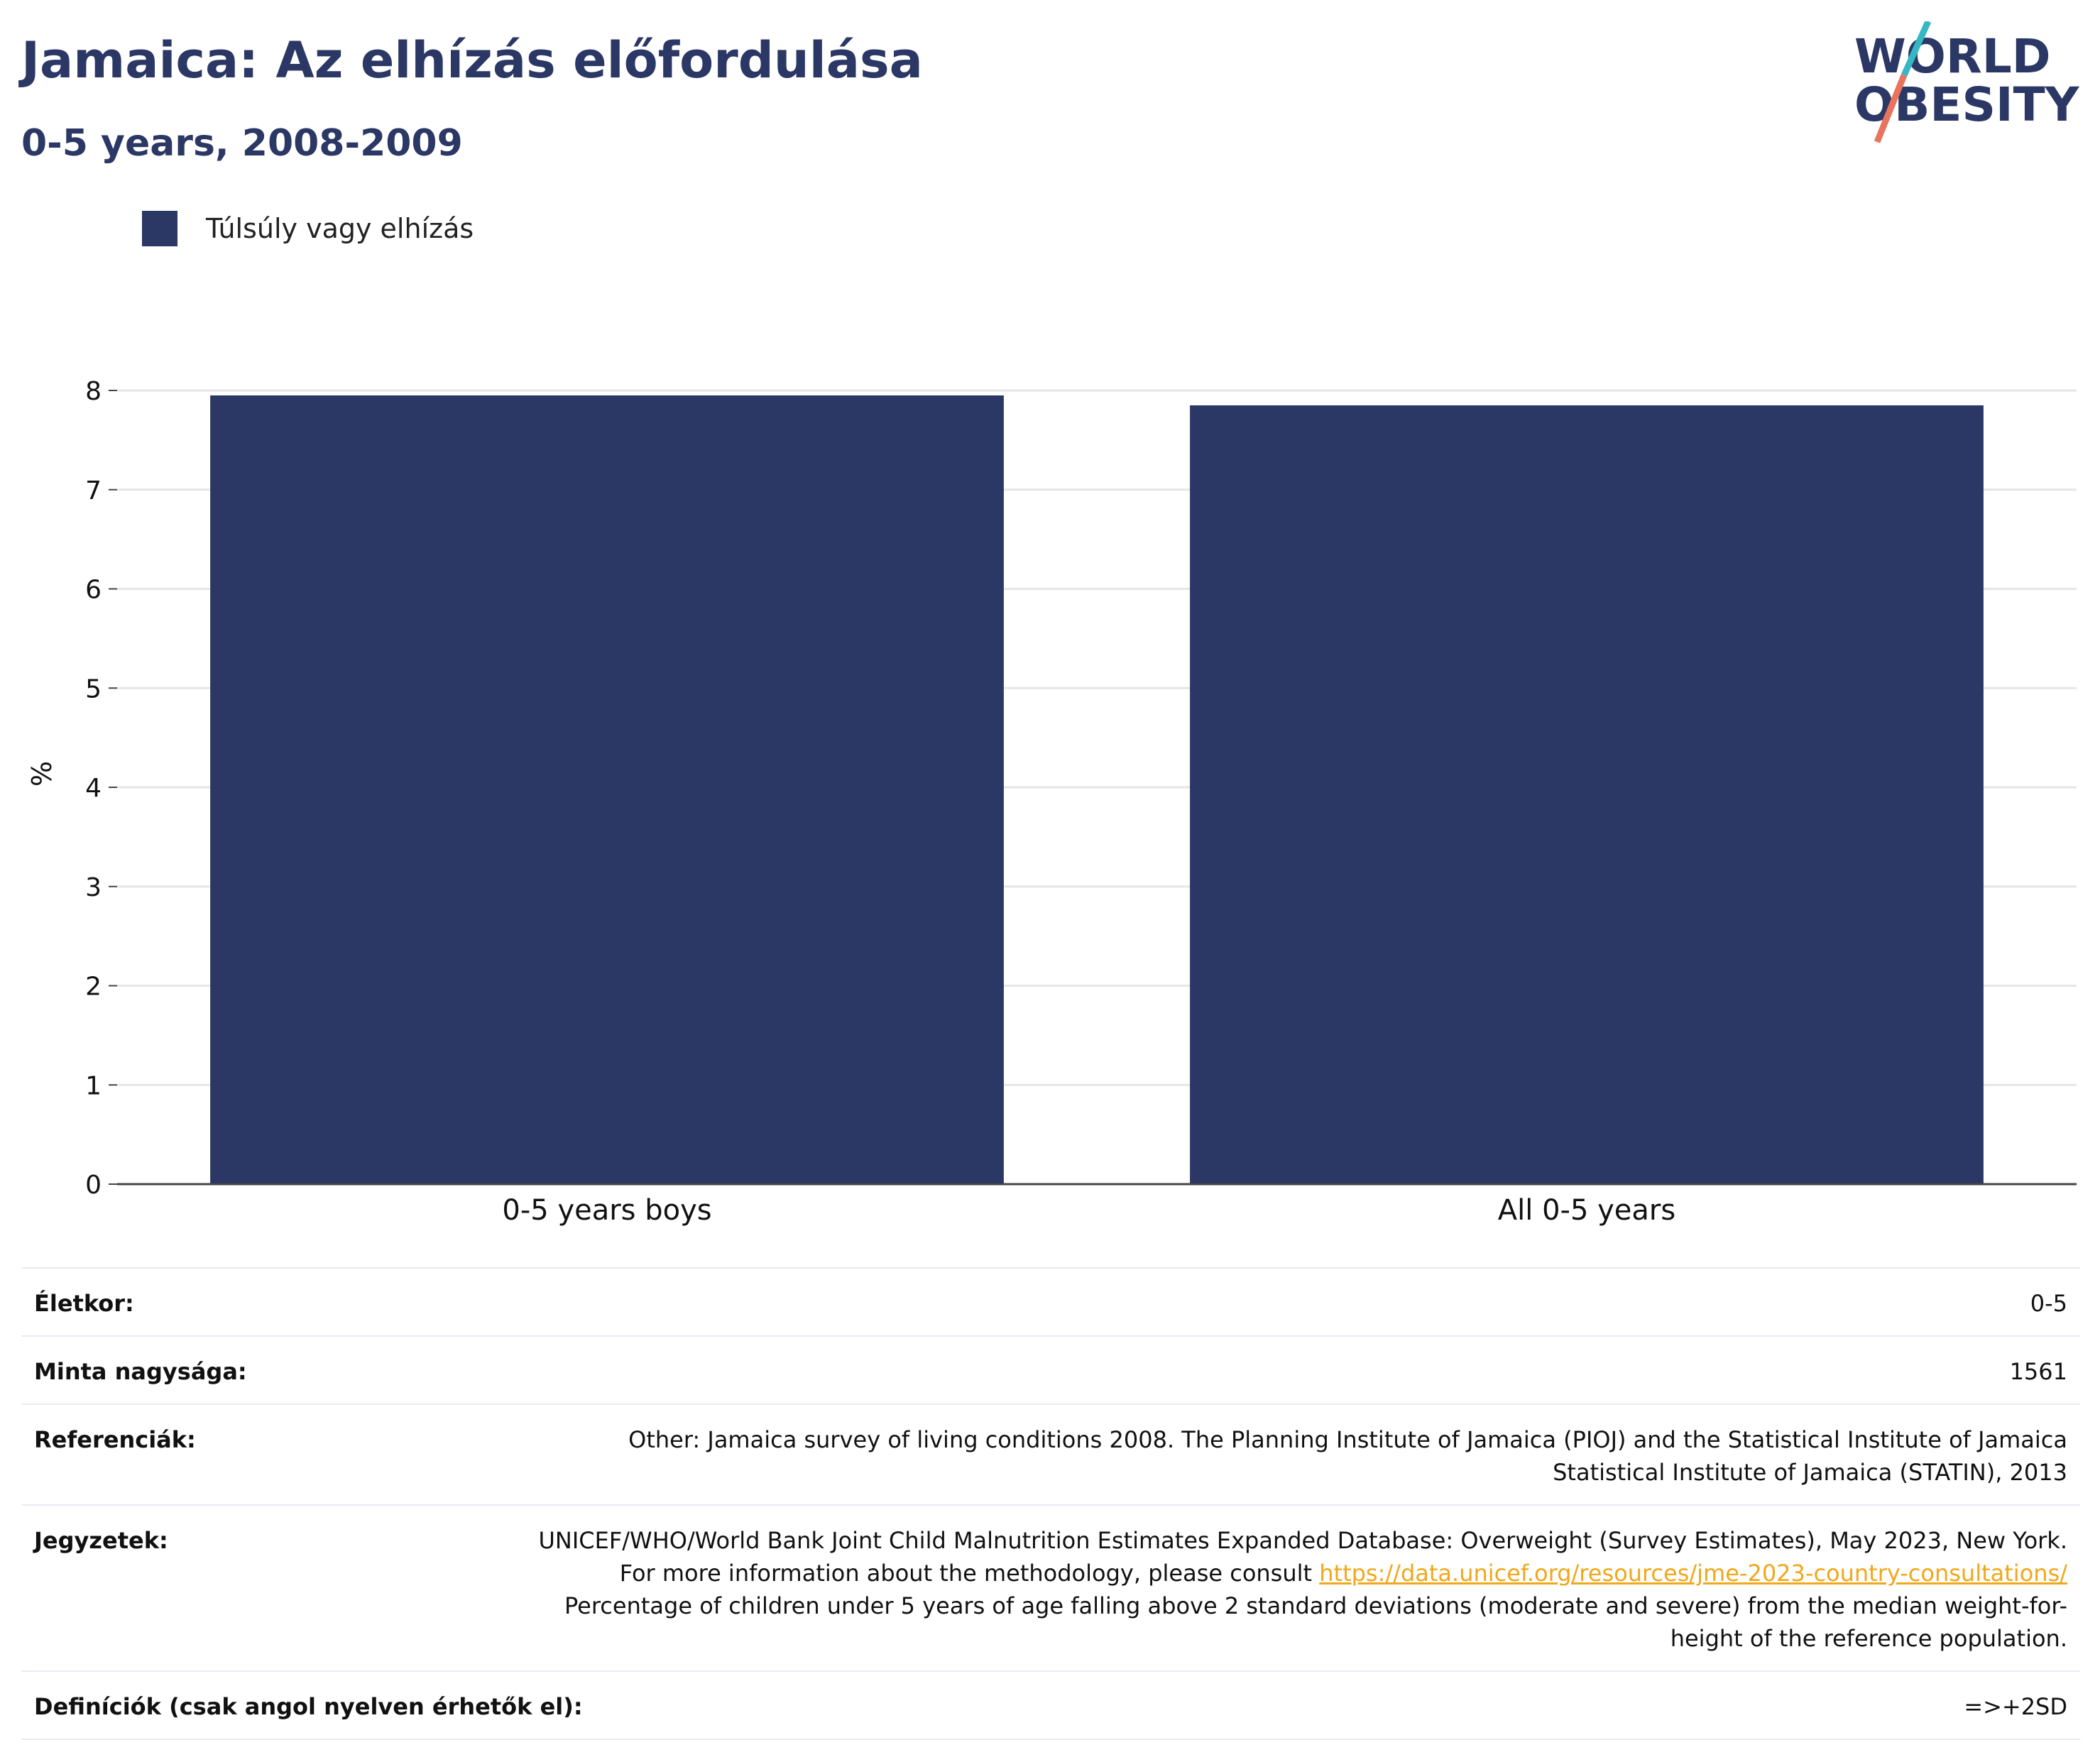 The image size is (2100, 1740). What do you see at coordinates (93, 590) in the screenshot?
I see `y-tick-label: 6` at bounding box center [93, 590].